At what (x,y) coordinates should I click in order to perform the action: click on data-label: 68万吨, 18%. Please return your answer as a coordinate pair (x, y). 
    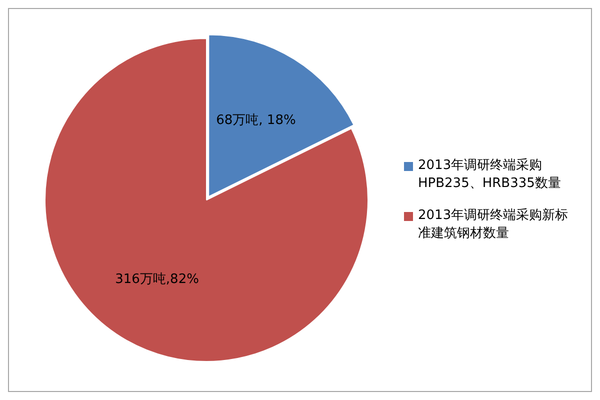
    Looking at the image, I should click on (256, 120).